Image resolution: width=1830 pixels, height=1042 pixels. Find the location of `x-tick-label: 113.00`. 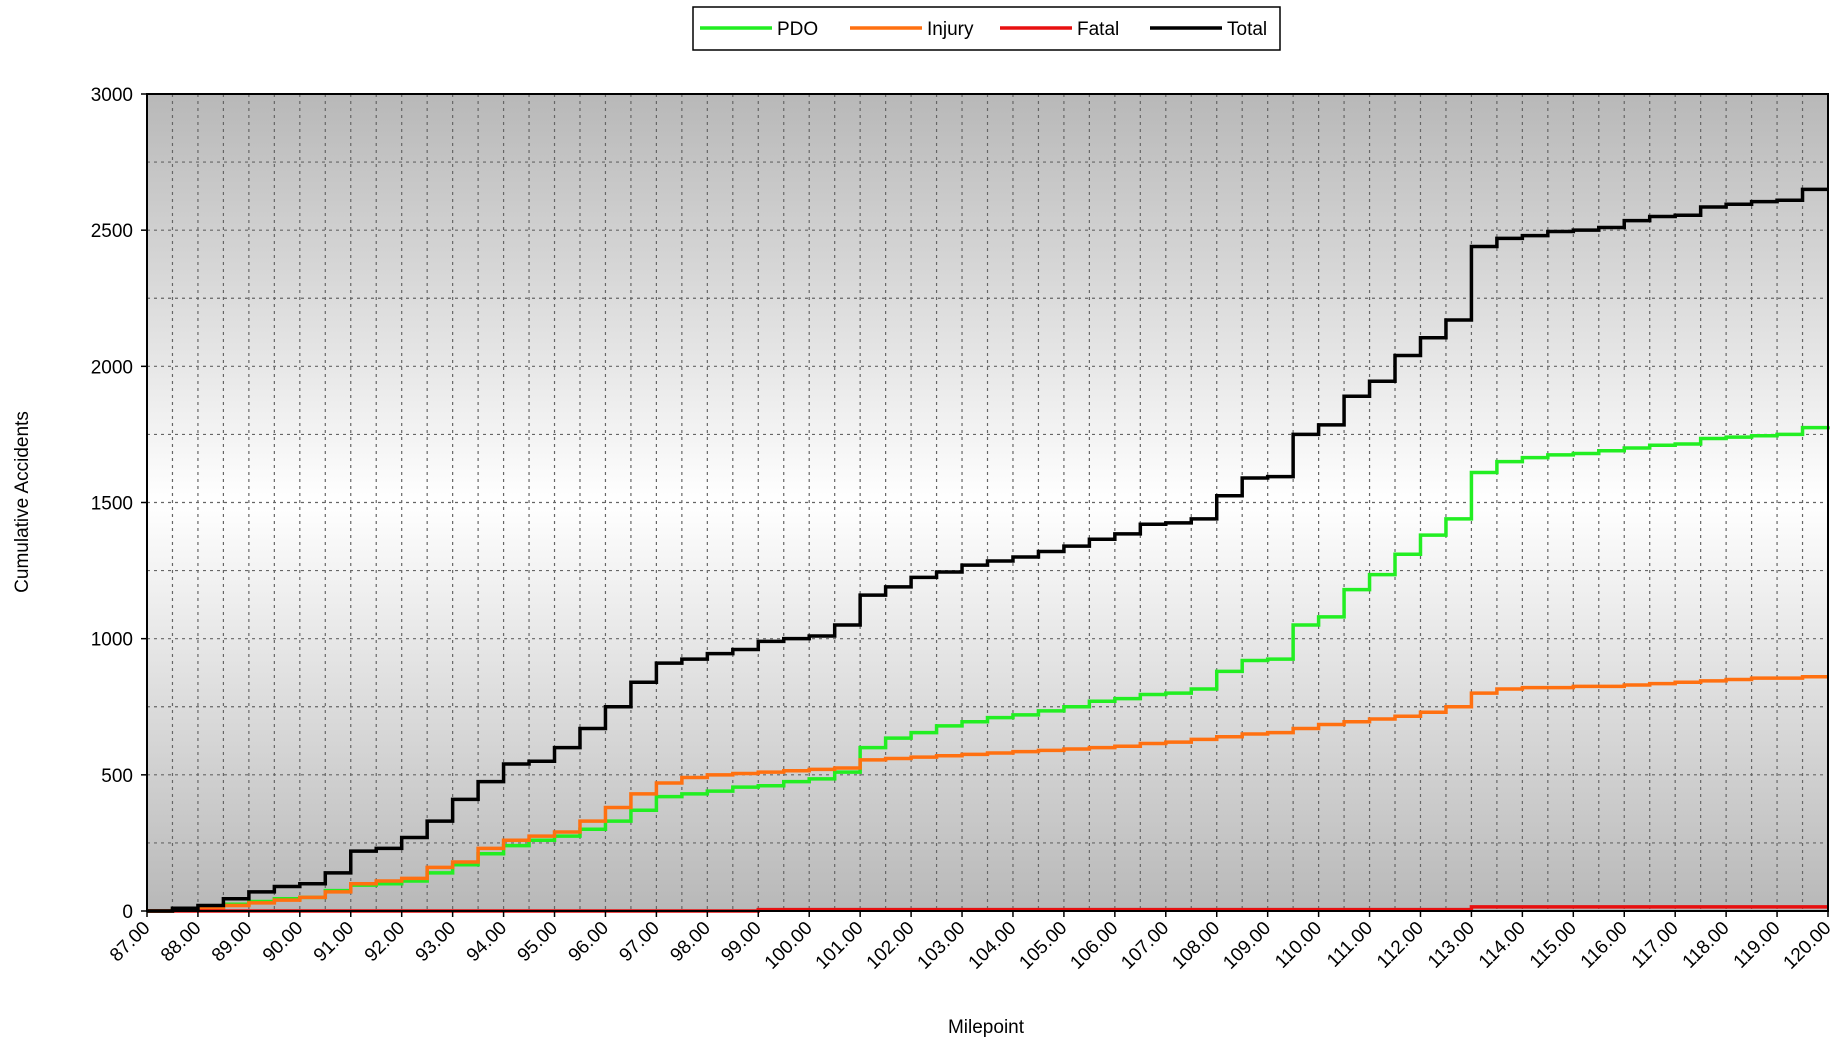

x-tick-label: 113.00 is located at coordinates (1451, 945).